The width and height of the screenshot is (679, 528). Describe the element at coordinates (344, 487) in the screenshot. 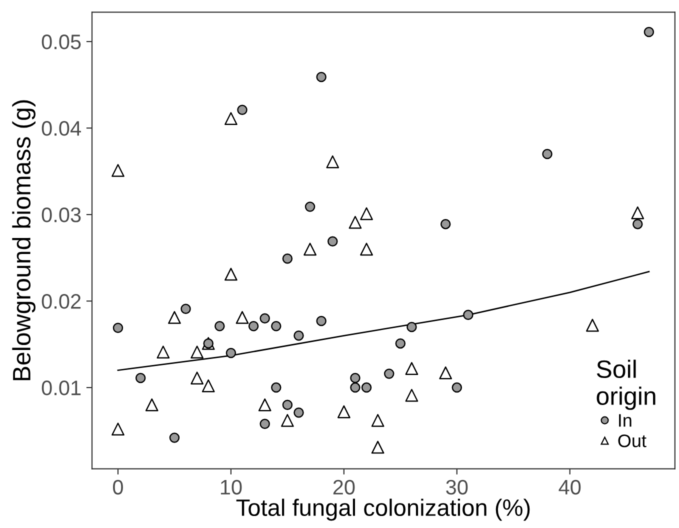

I see `x-tick-label: 20` at that location.